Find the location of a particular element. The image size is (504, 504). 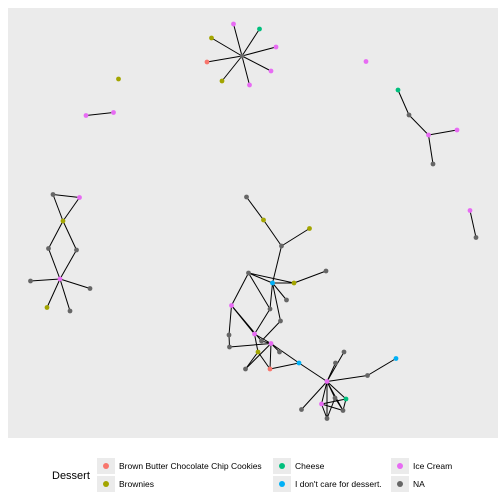

legend-dot-cheese is located at coordinates (282, 466).